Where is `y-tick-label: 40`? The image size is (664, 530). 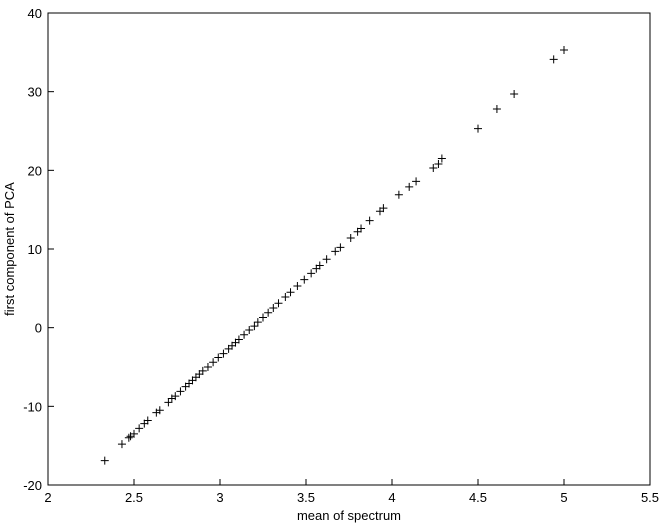 y-tick-label: 40 is located at coordinates (35, 13).